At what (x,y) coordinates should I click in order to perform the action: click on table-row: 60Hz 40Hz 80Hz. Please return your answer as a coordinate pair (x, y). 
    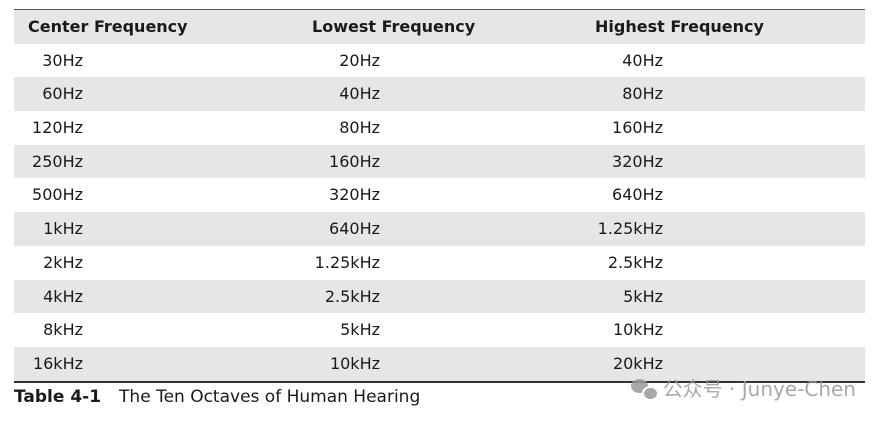
    Looking at the image, I should click on (439, 94).